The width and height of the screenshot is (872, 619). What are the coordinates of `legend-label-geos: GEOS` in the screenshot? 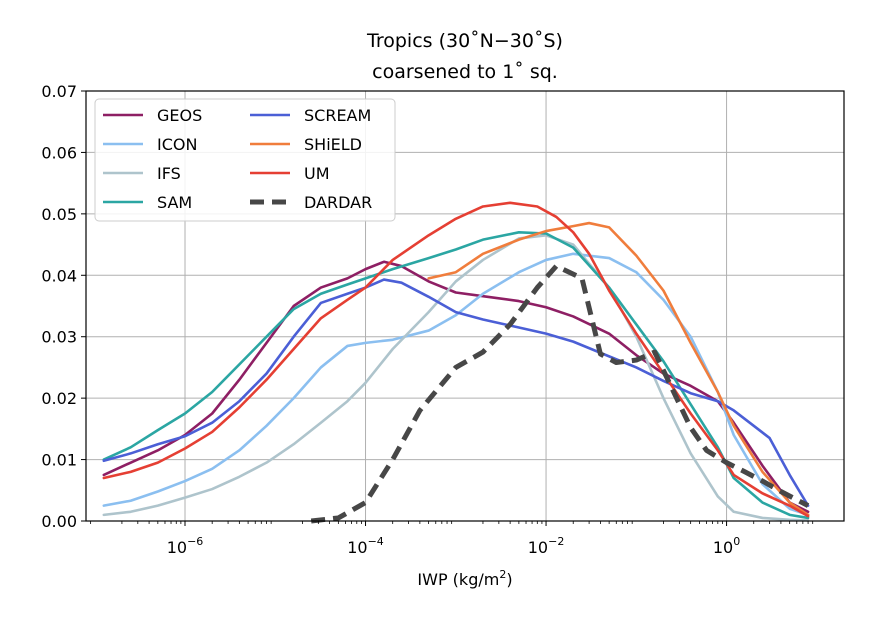 It's located at (179, 115).